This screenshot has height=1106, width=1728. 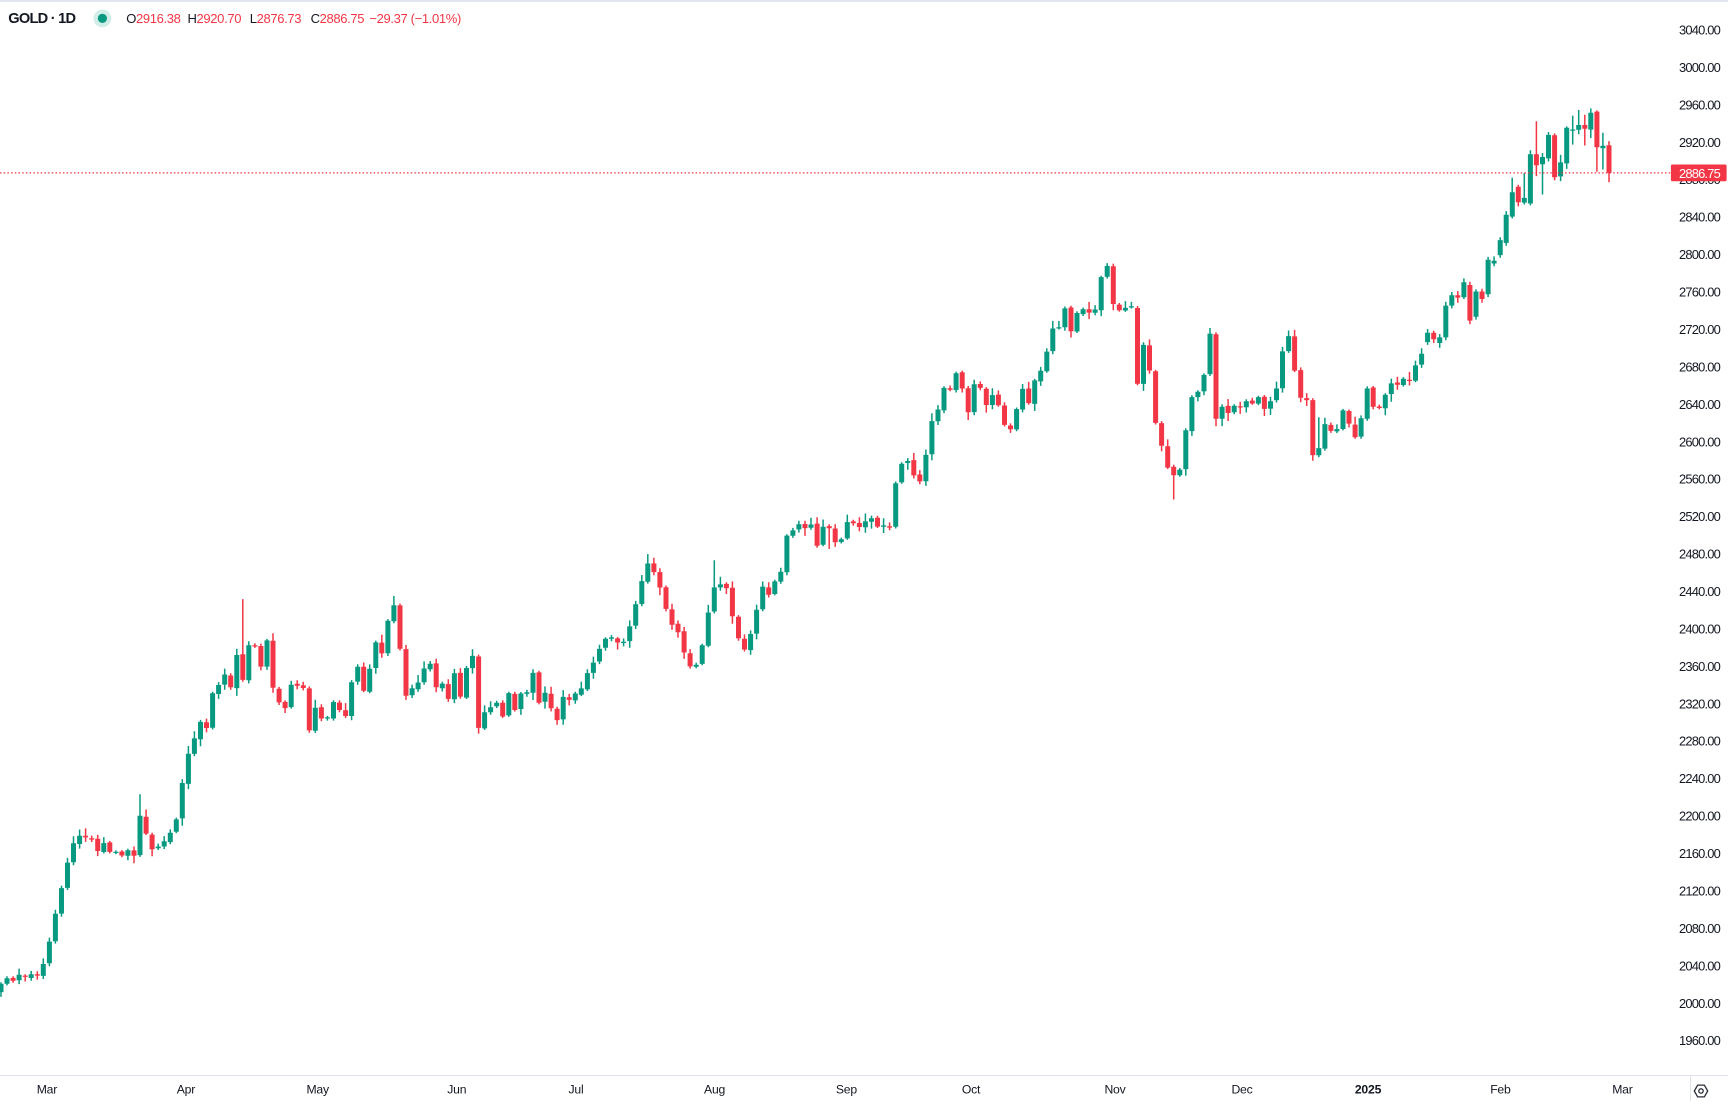 What do you see at coordinates (1700, 104) in the screenshot?
I see `svg-text: 2960.00` at bounding box center [1700, 104].